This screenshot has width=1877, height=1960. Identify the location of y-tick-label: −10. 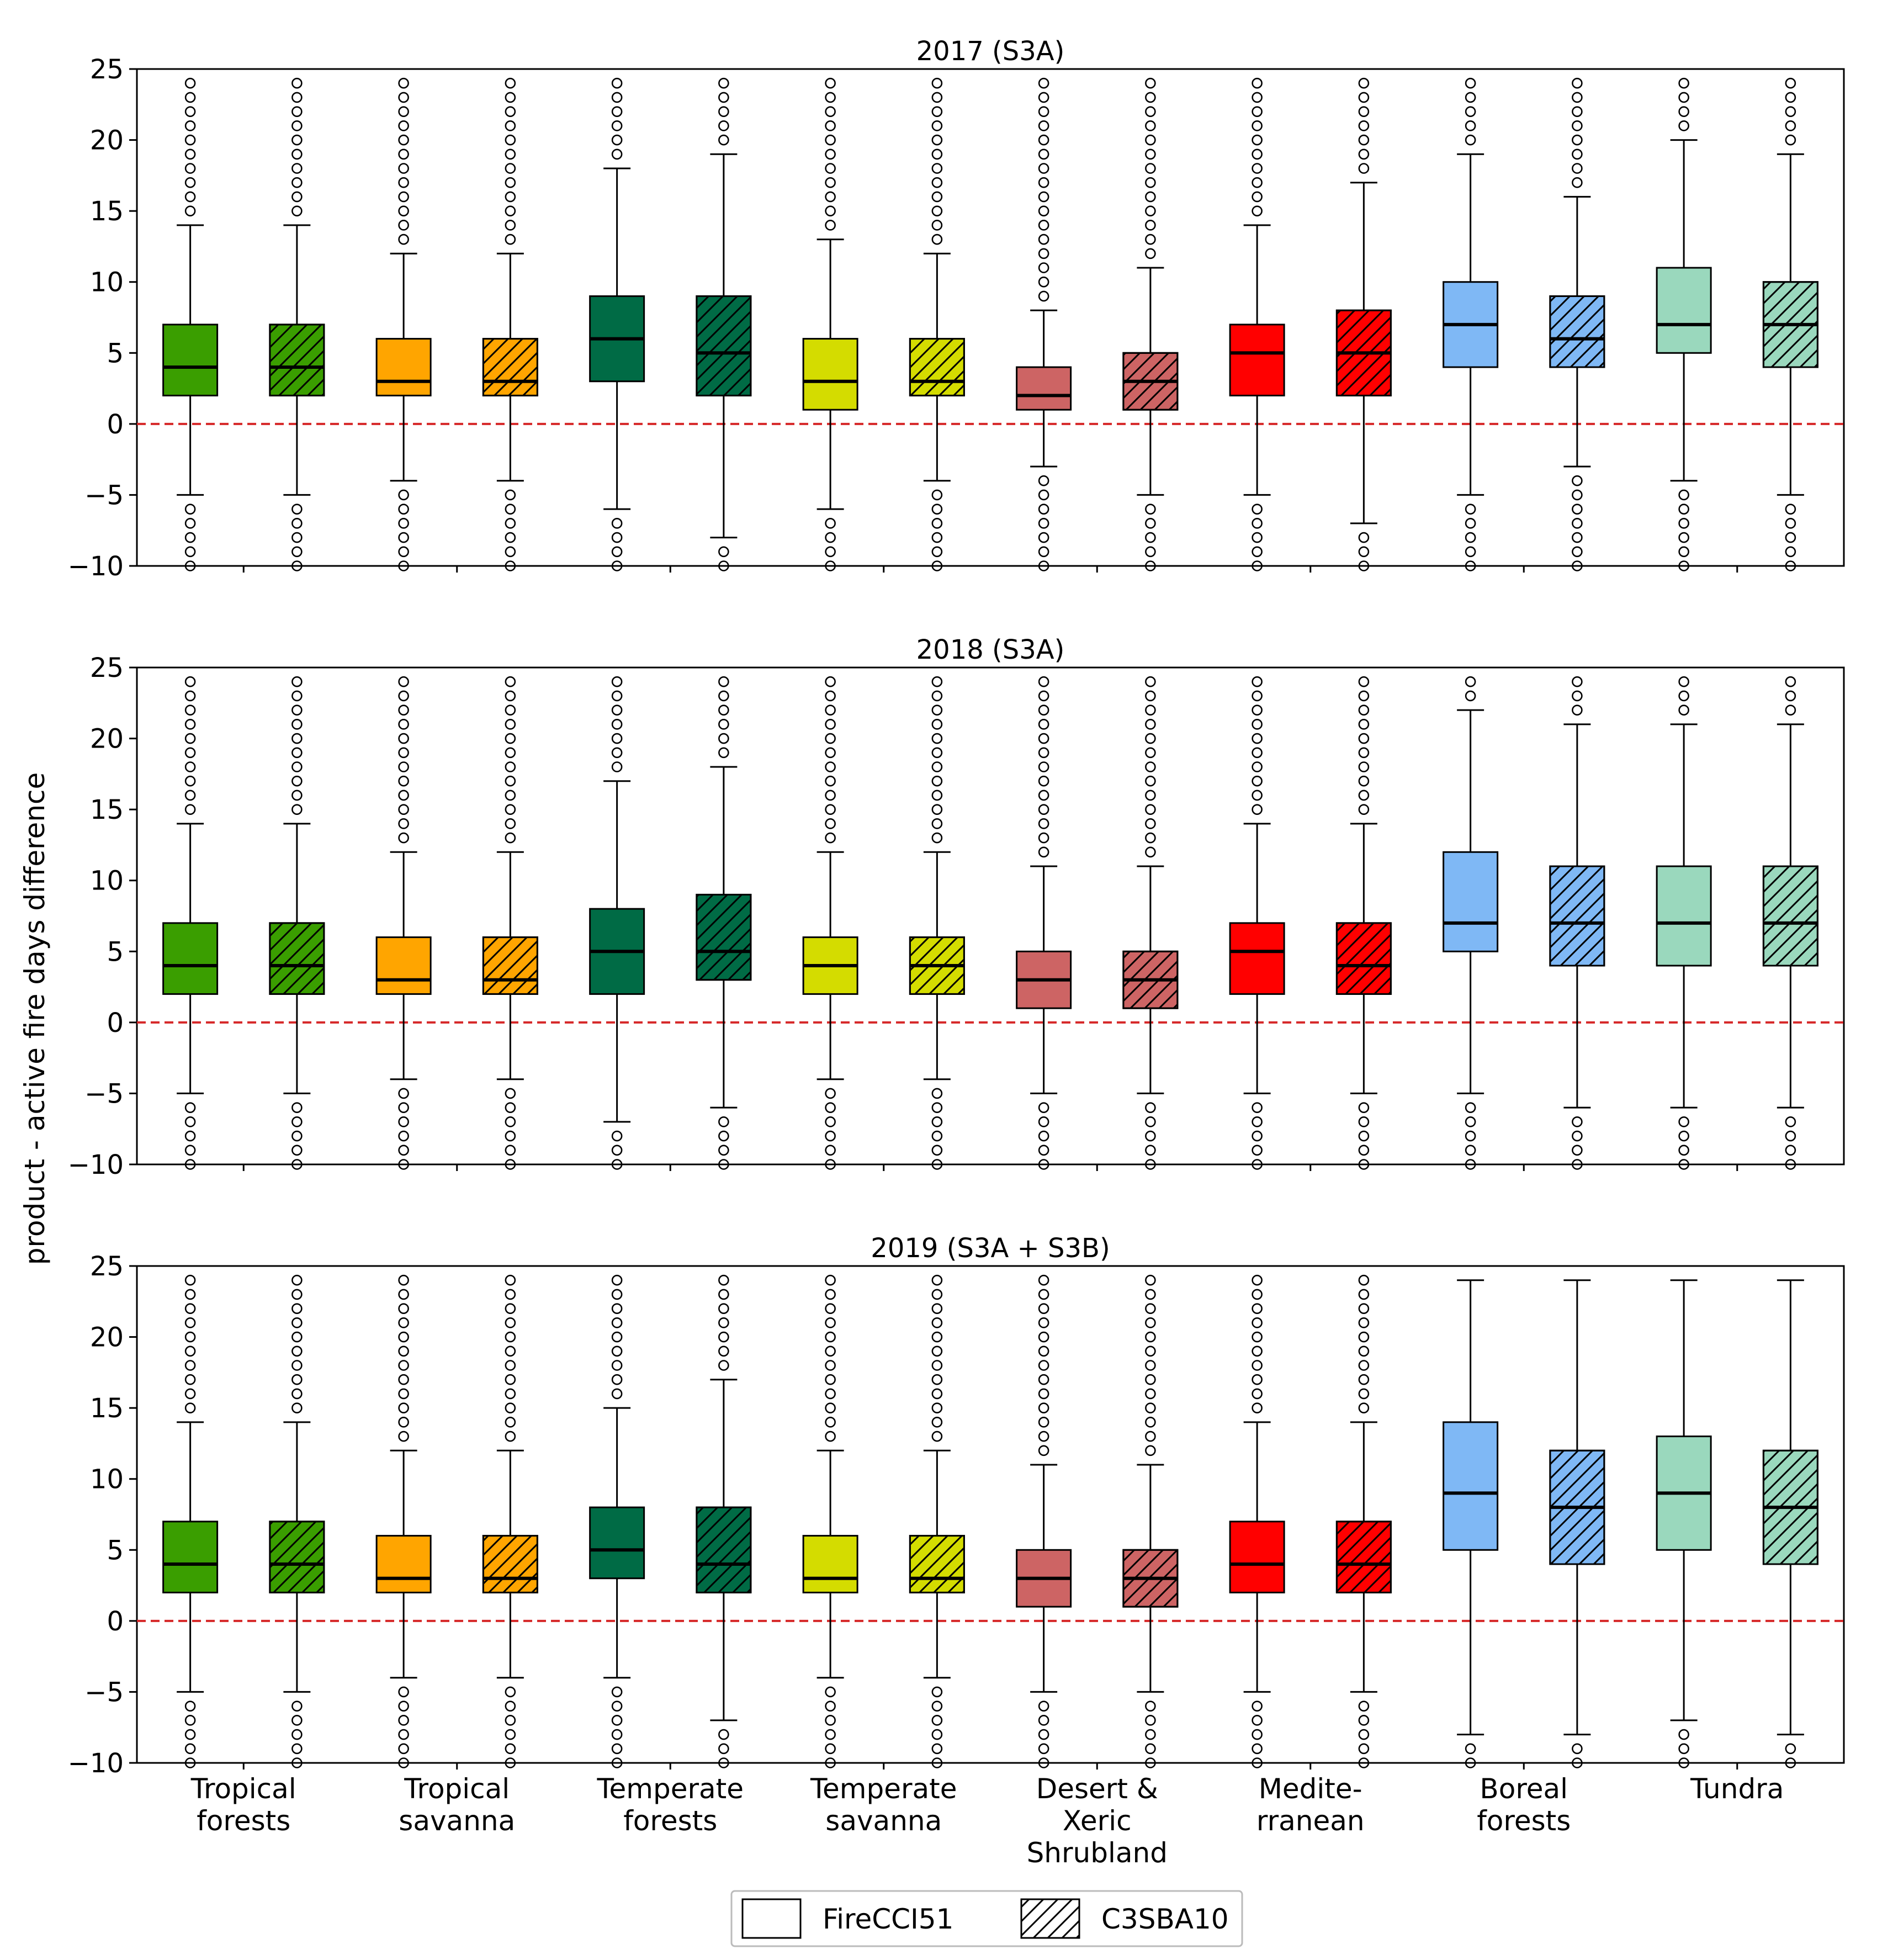
(96, 566).